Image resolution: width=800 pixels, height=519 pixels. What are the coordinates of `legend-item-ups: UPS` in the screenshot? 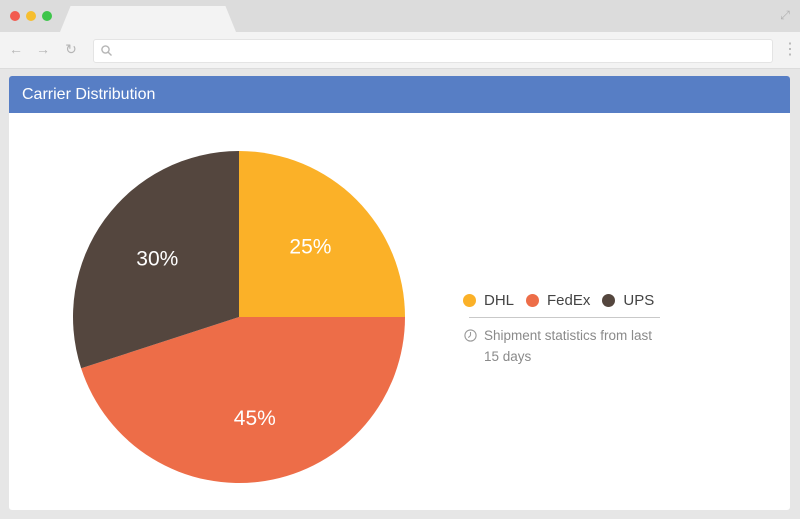 It's located at (628, 300).